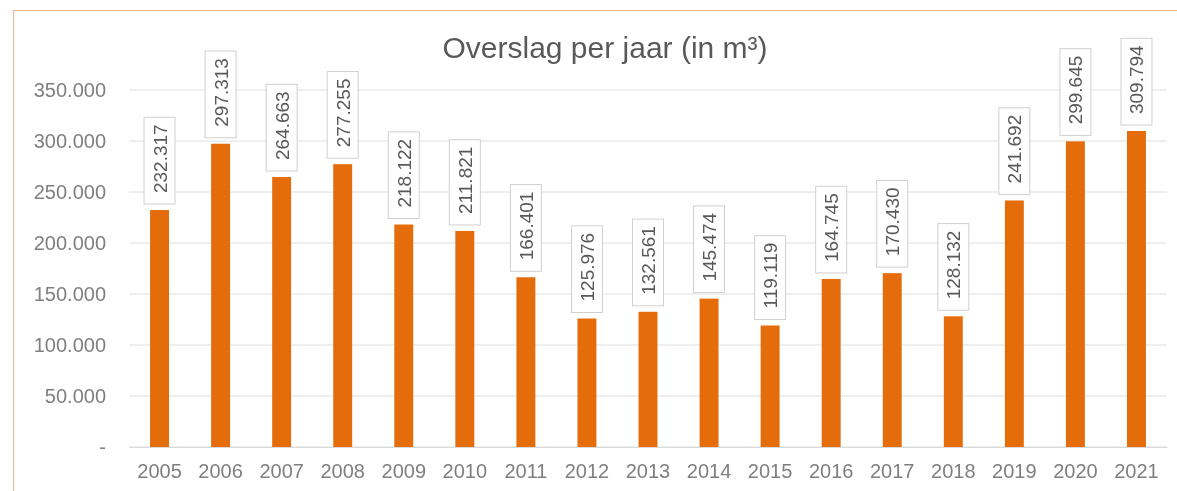 Image resolution: width=1177 pixels, height=491 pixels. What do you see at coordinates (160, 159) in the screenshot?
I see `data-label: 232.317` at bounding box center [160, 159].